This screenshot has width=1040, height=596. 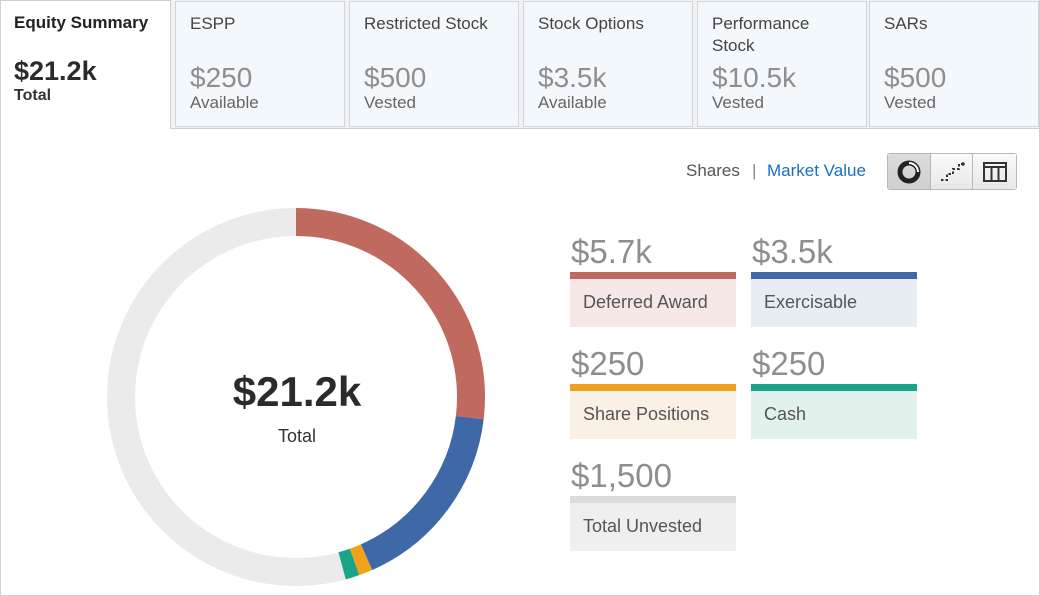 I want to click on tab-title: Equity Summary, so click(x=81, y=22).